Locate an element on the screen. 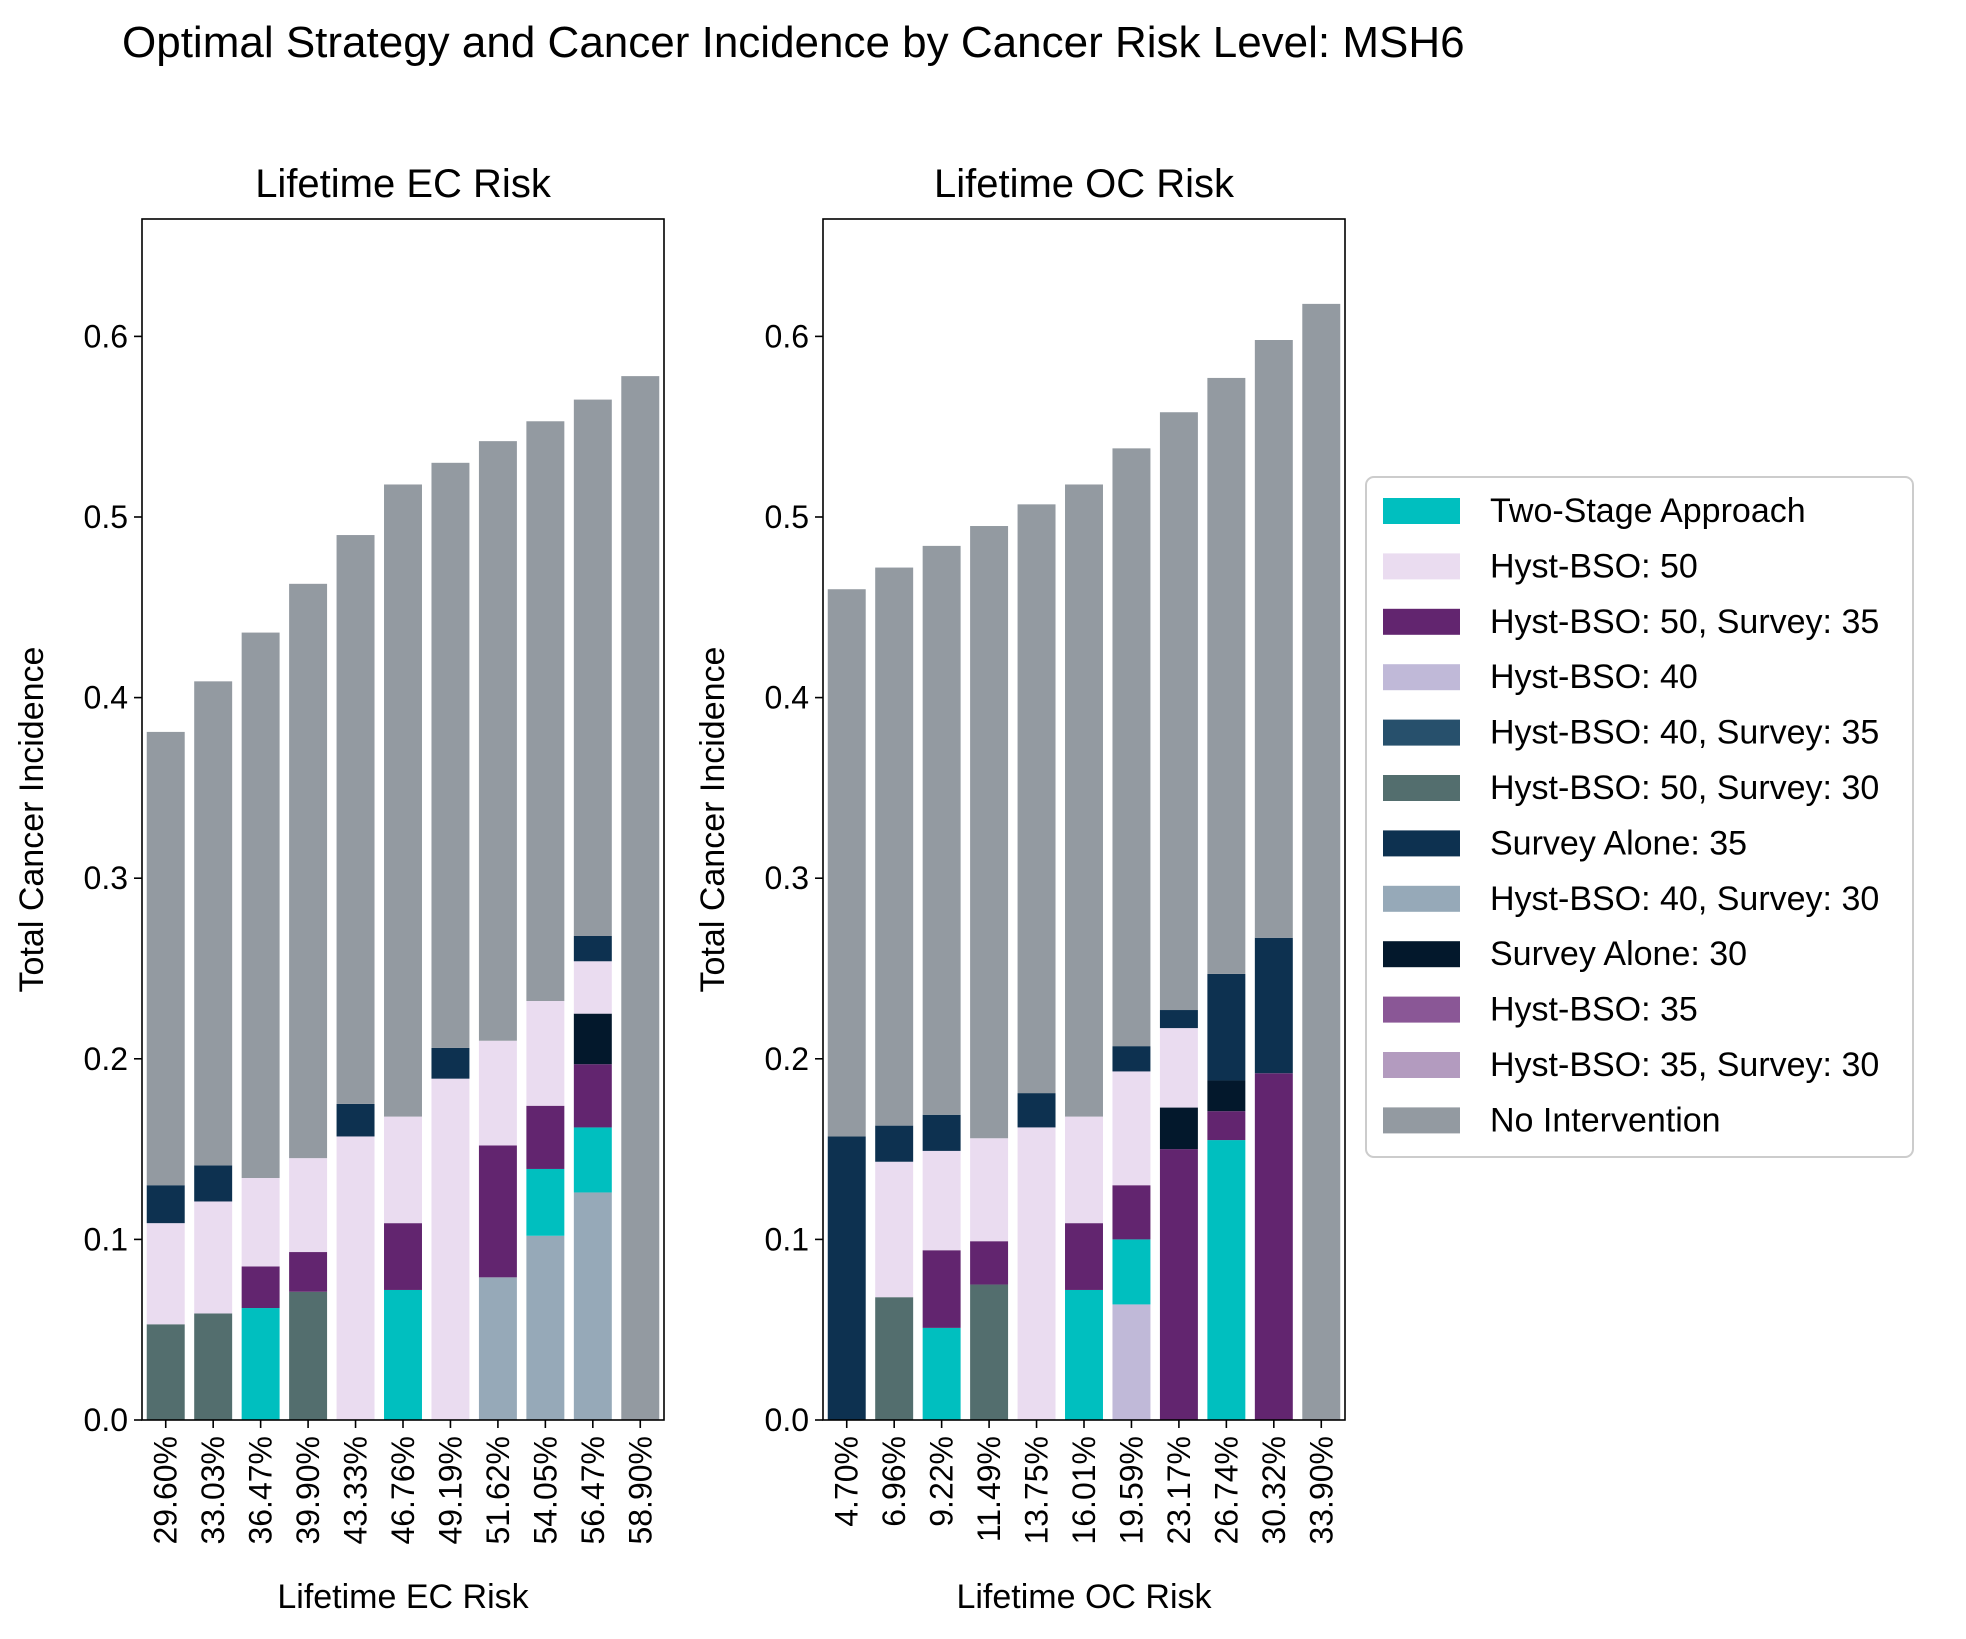  chart2-bar-4-seg-hb50s35 is located at coordinates (989, 1263).